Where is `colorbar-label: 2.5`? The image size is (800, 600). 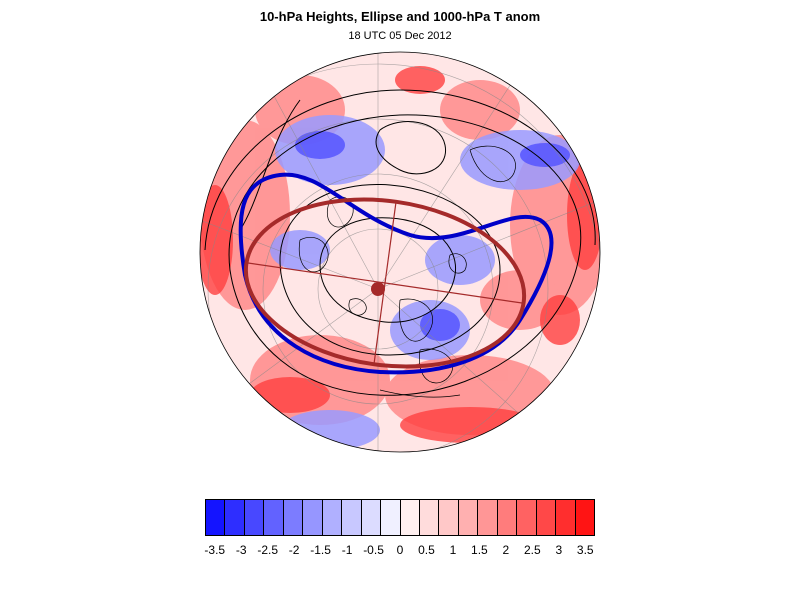 colorbar-label: 2.5 is located at coordinates (532, 550).